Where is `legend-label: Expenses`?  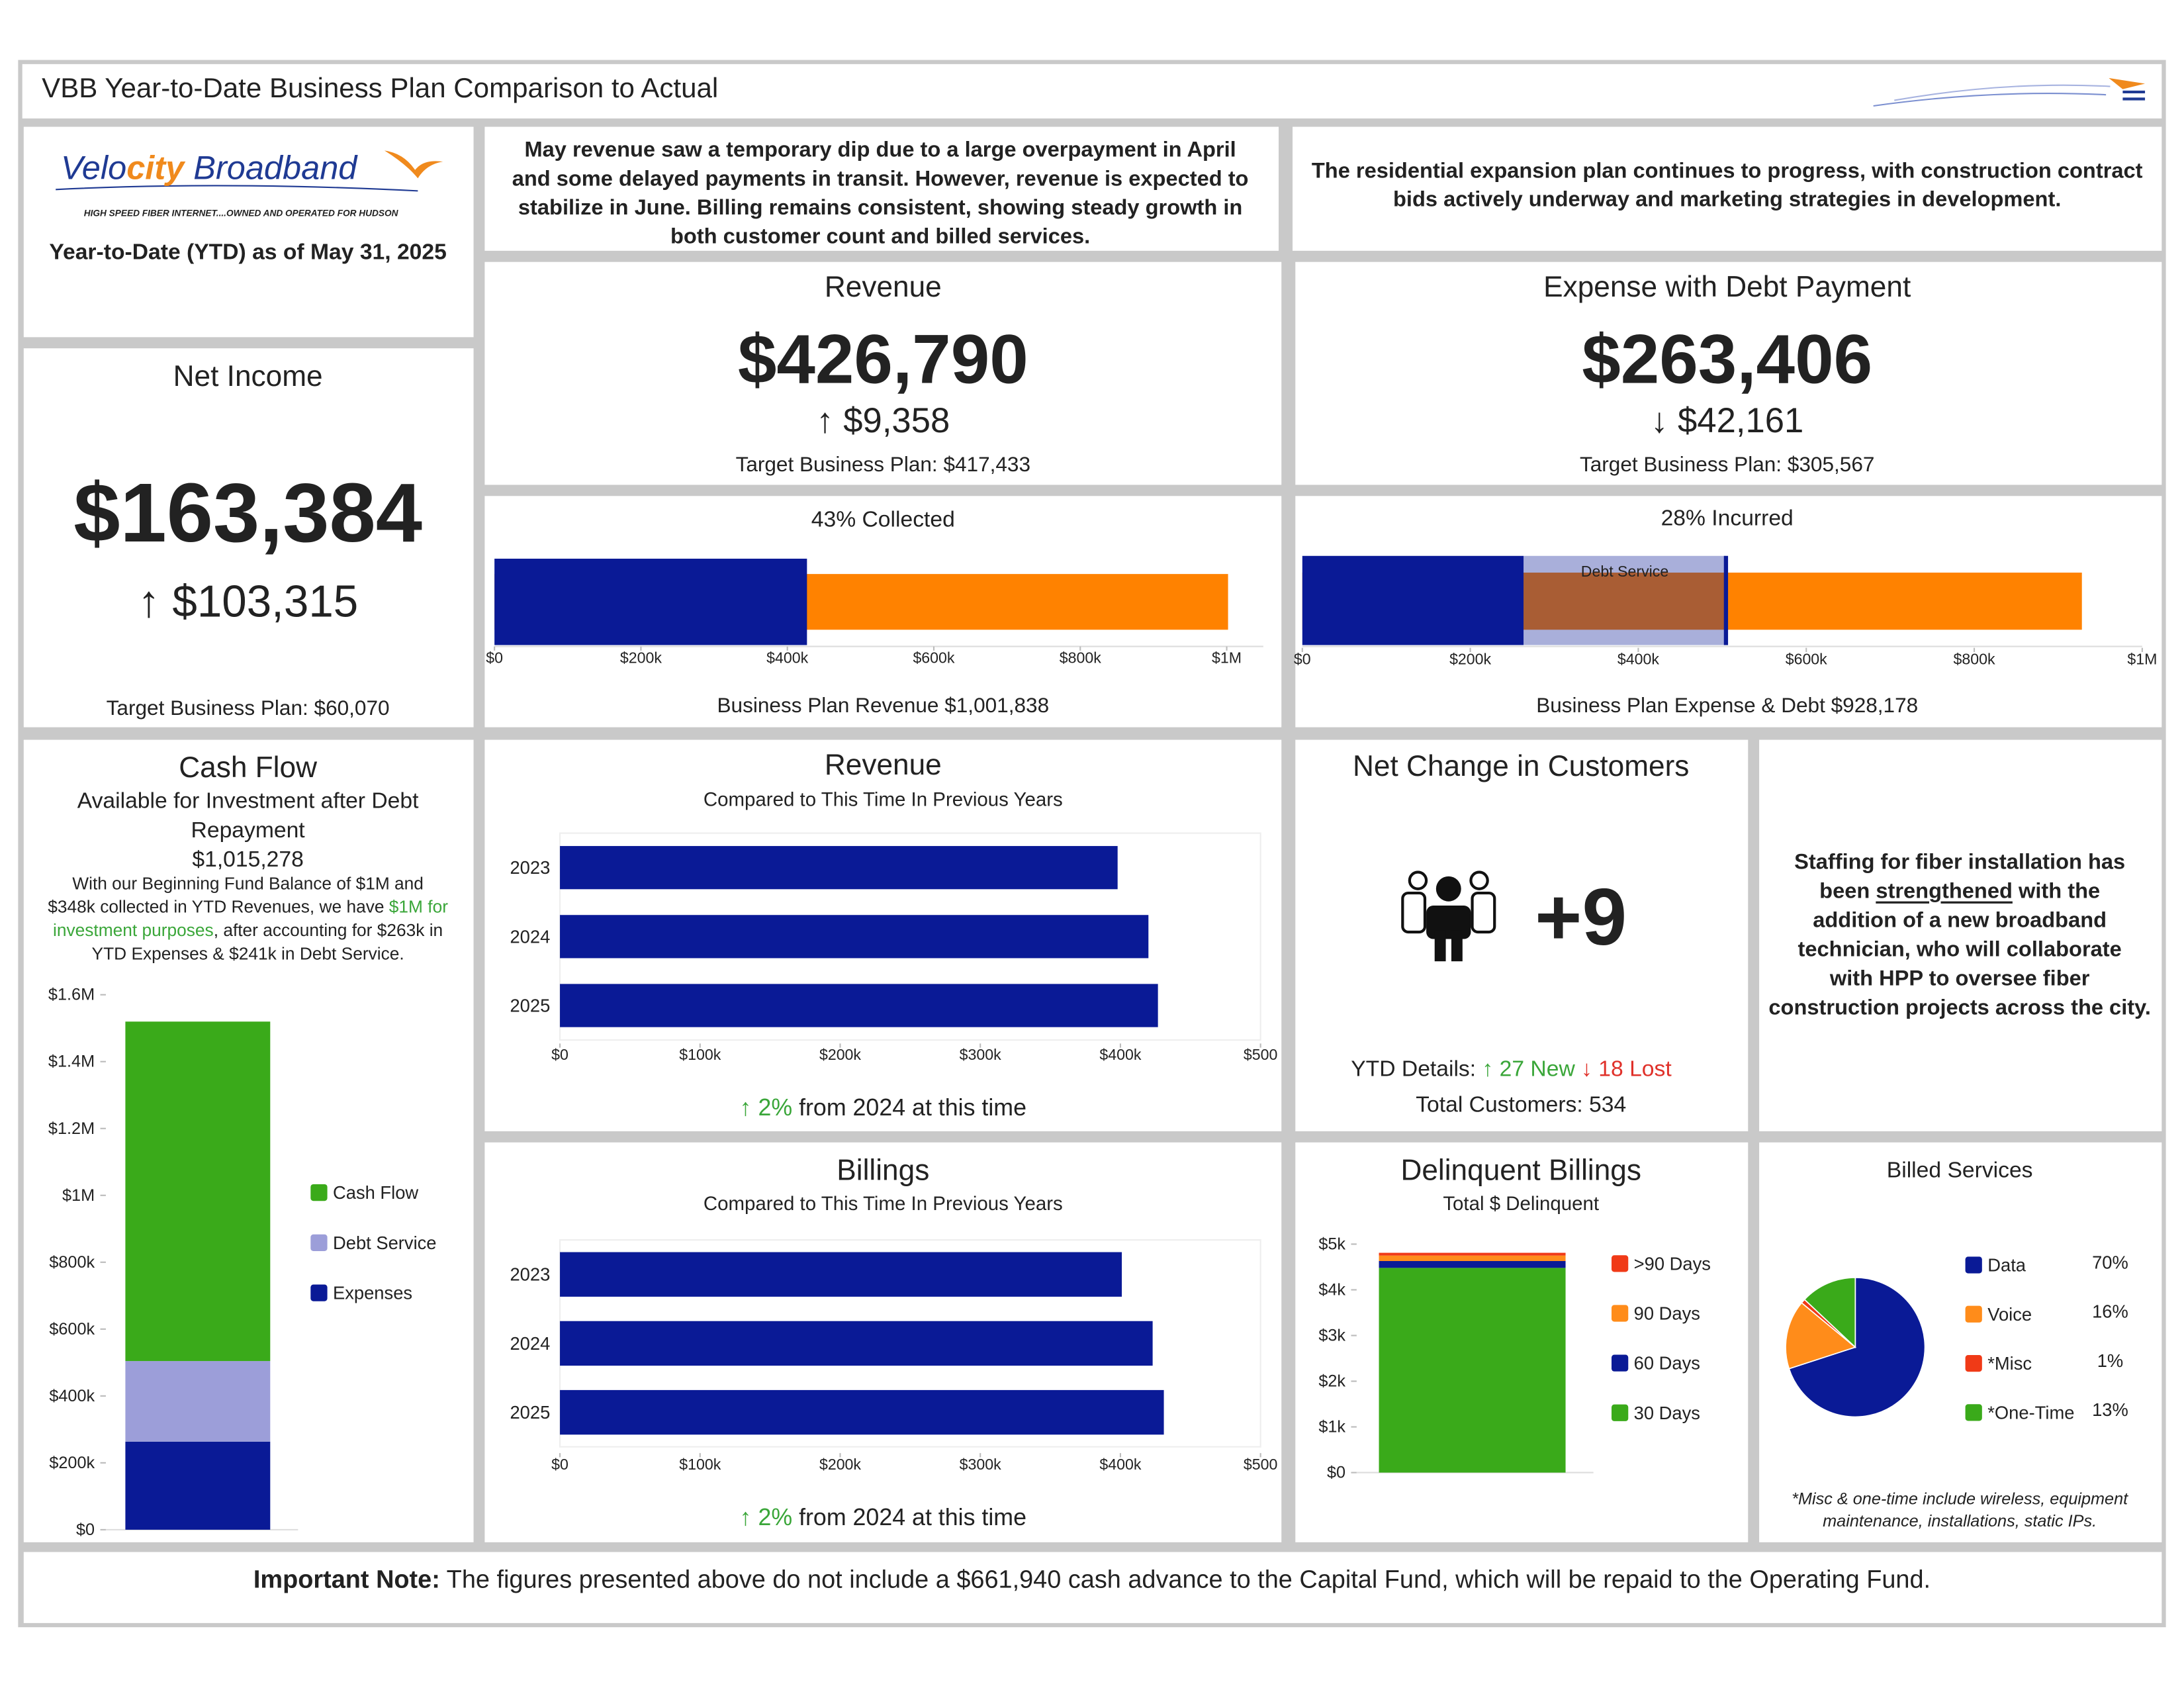
legend-label: Expenses is located at coordinates (372, 1293).